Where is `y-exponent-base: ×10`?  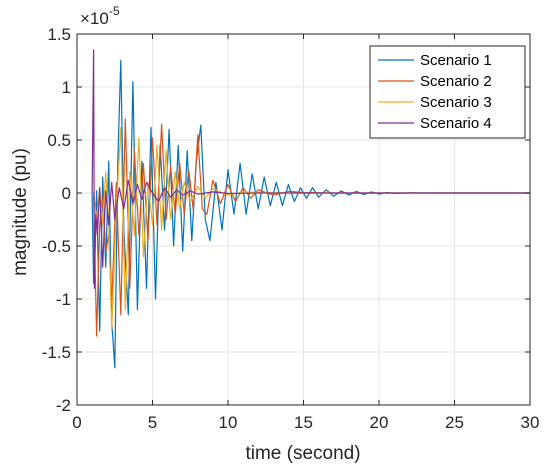
y-exponent-base: ×10 is located at coordinates (94, 18).